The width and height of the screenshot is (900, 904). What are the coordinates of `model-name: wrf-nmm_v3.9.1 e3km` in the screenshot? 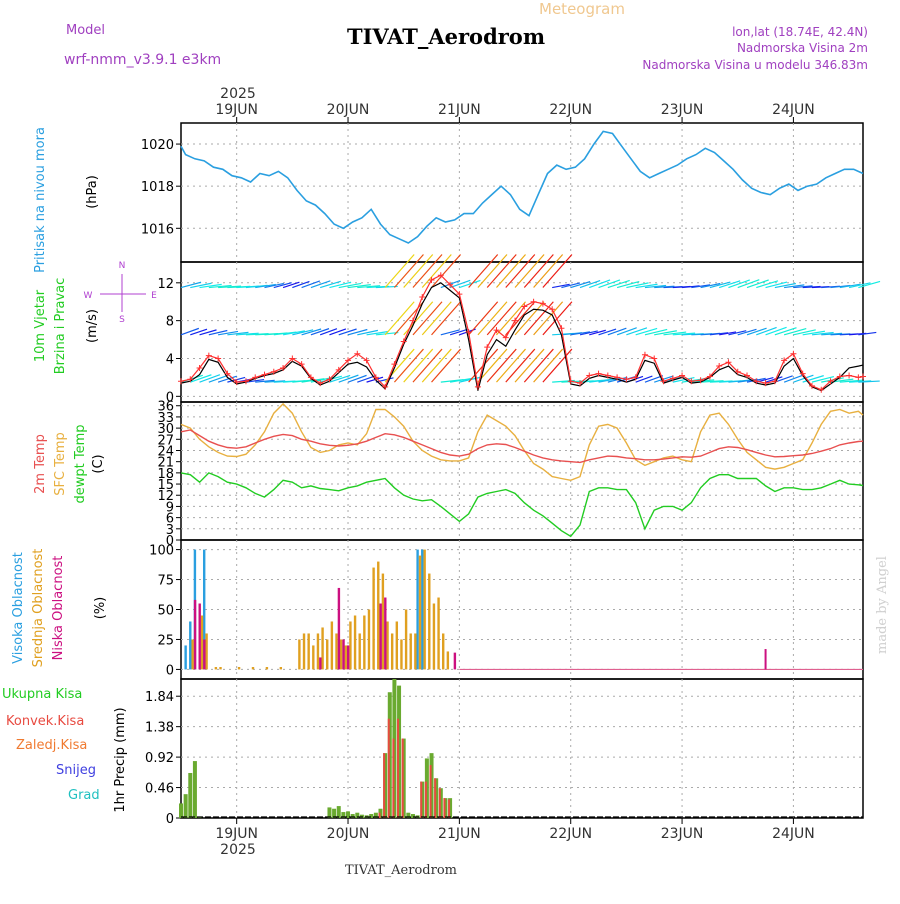 It's located at (142, 60).